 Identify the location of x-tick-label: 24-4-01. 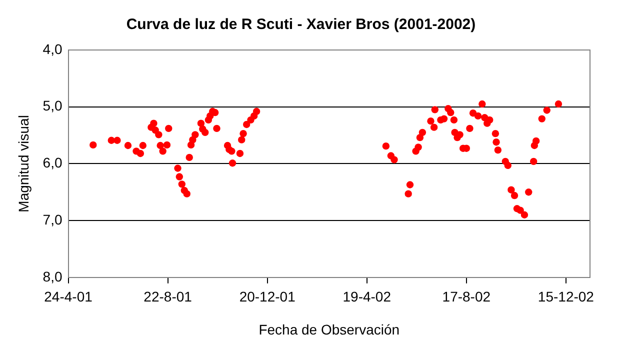
(68, 296).